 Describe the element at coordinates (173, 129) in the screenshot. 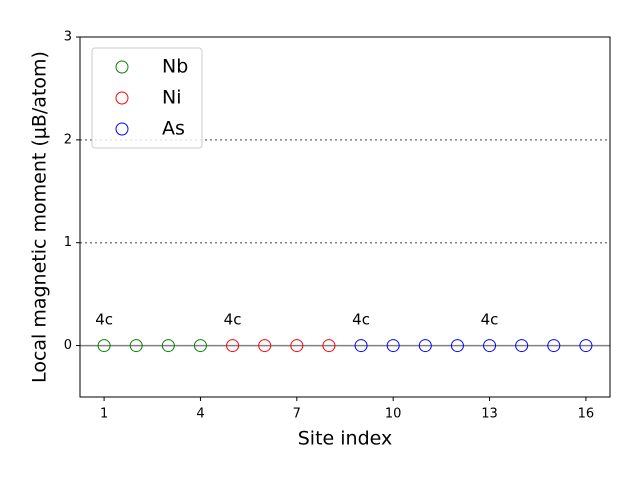

I see `legend-label: As` at that location.